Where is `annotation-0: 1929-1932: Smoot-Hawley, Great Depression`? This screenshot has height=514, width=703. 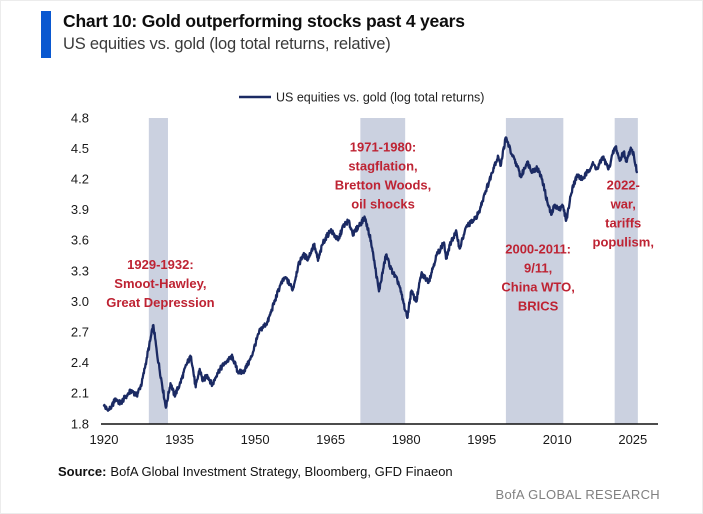 annotation-0: 1929-1932: Smoot-Hawley, Great Depression is located at coordinates (160, 283).